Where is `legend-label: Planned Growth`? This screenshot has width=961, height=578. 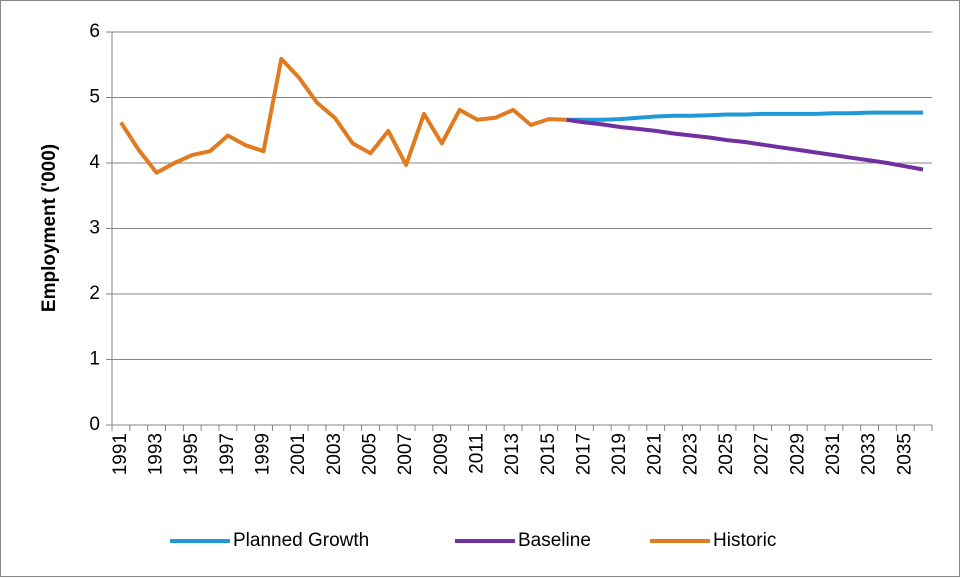 legend-label: Planned Growth is located at coordinates (301, 540).